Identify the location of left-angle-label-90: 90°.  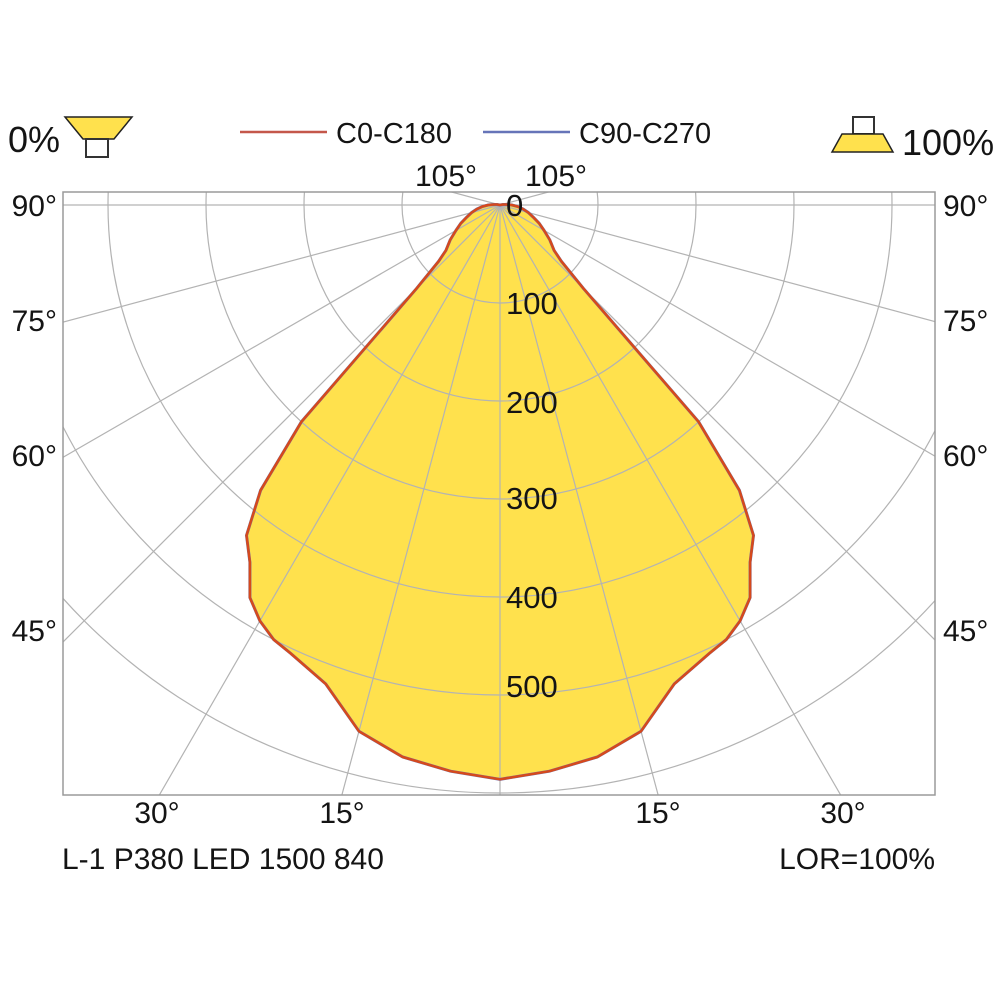
(34, 206).